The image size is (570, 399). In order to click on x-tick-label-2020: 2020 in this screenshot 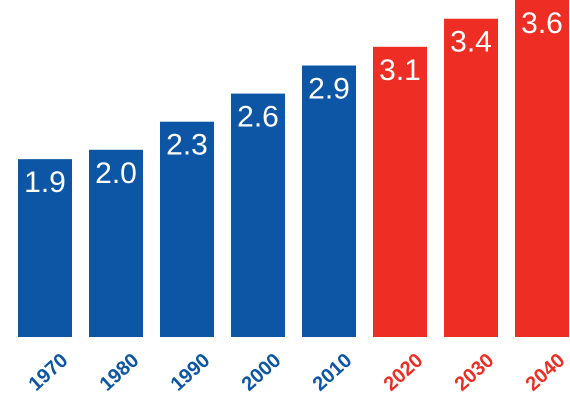, I will do `click(404, 372)`.